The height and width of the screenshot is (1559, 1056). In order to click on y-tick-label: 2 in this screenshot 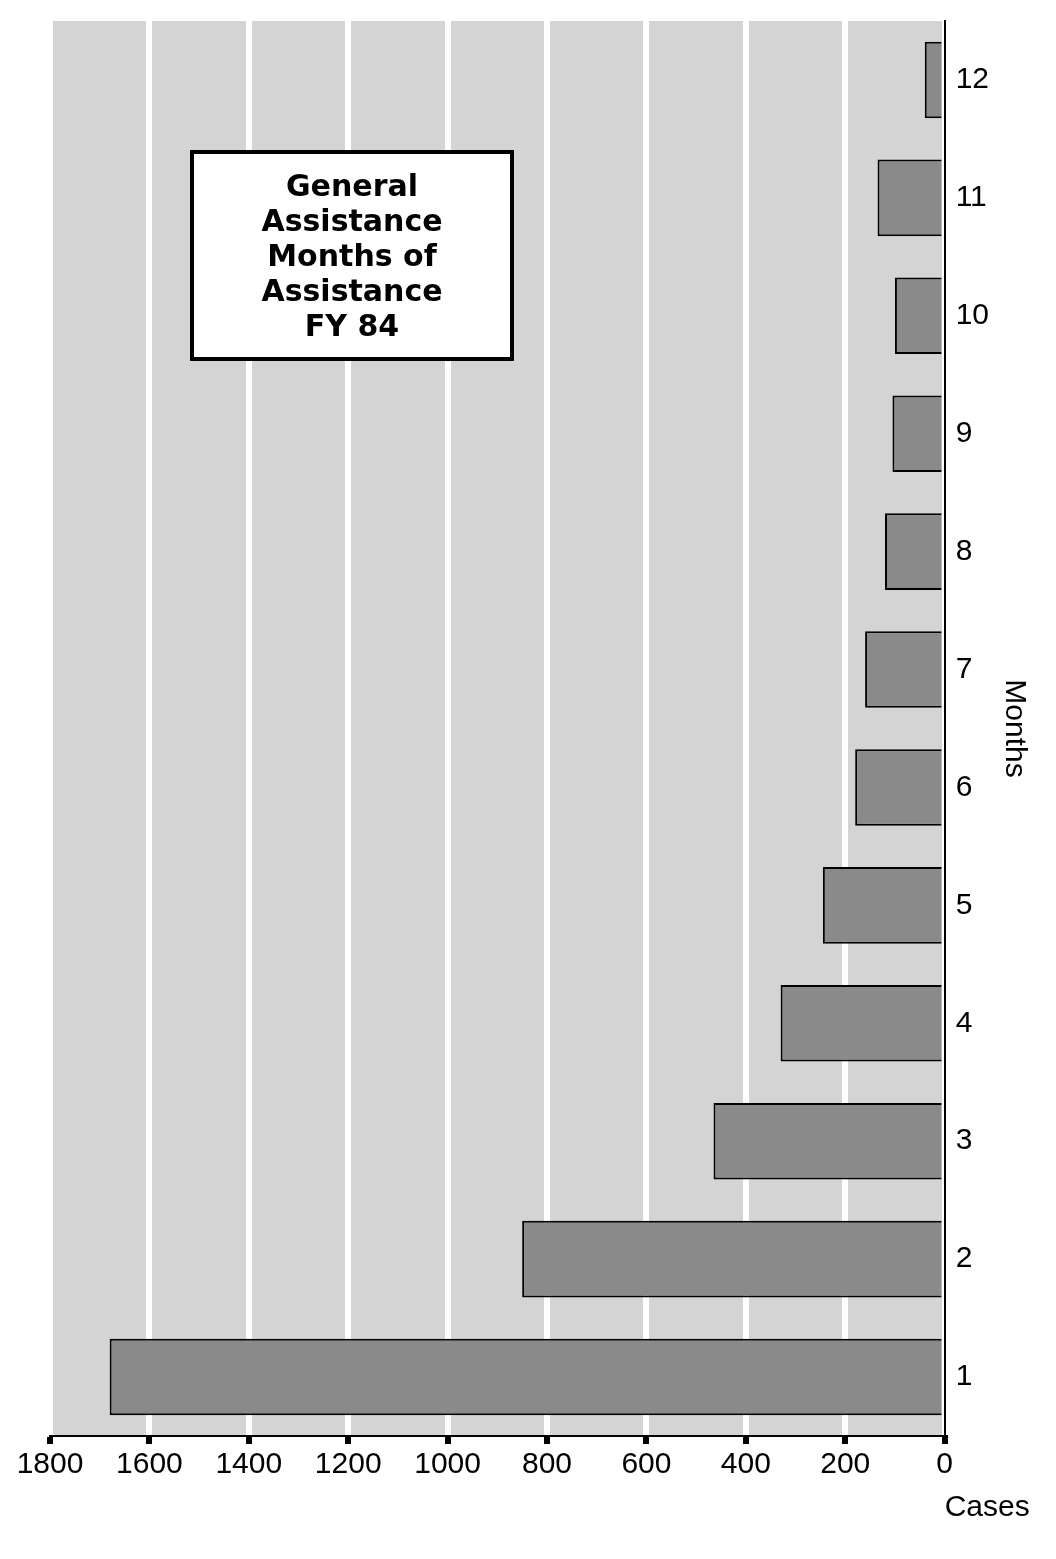, I will do `click(964, 1257)`.